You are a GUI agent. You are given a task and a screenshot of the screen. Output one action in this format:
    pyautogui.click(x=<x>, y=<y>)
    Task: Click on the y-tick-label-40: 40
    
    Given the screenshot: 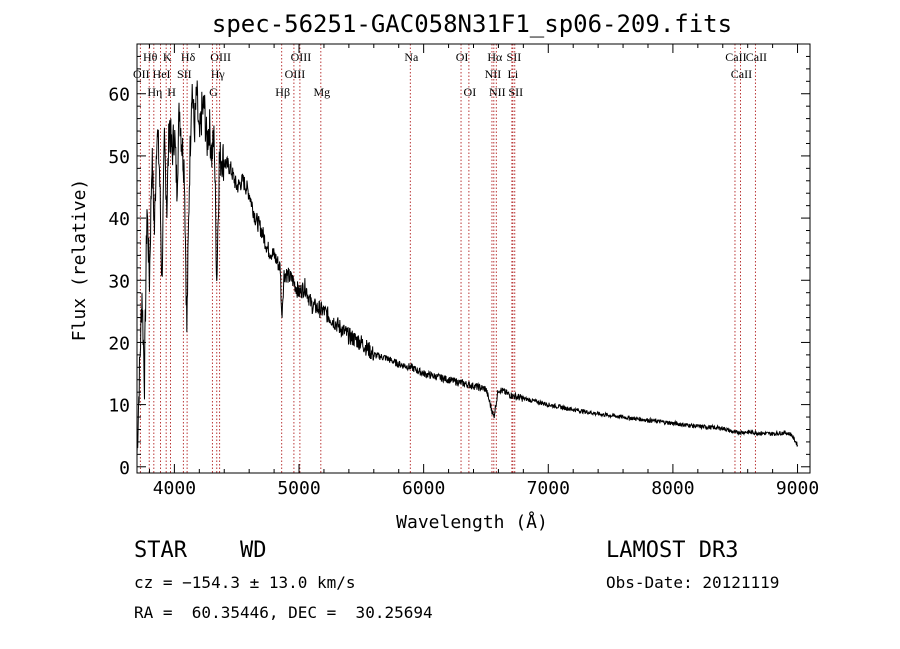 What is the action you would take?
    pyautogui.click(x=119, y=219)
    